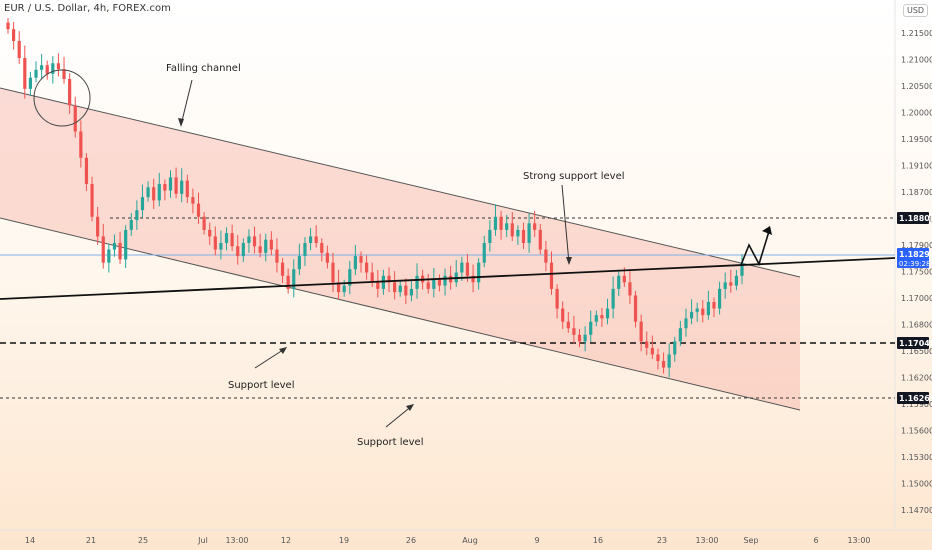 The width and height of the screenshot is (932, 550). What do you see at coordinates (143, 540) in the screenshot?
I see `time-tick-label: 25` at bounding box center [143, 540].